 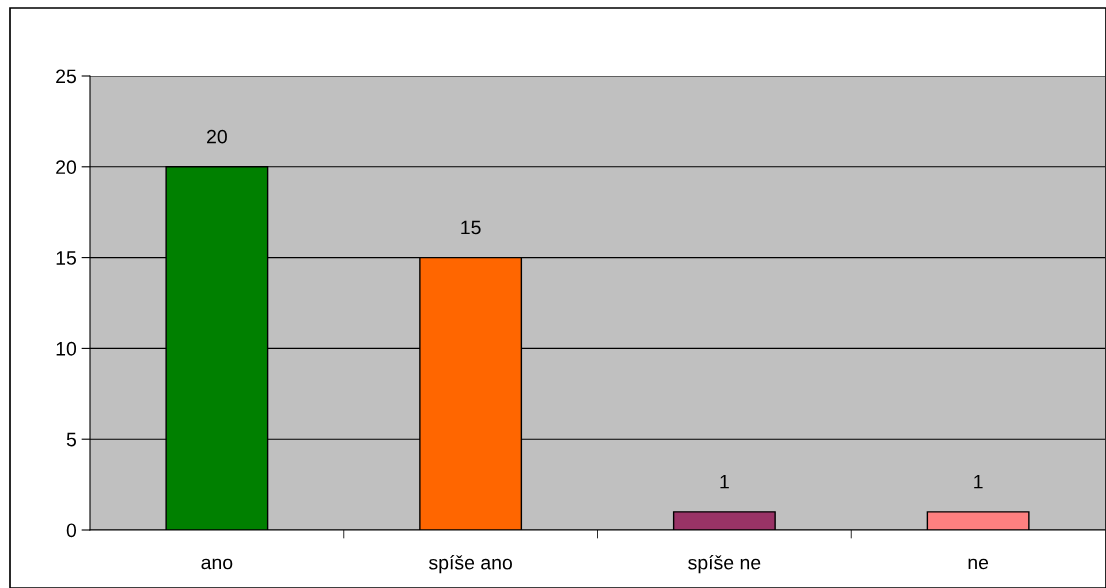 I want to click on x-tick-label: ne, so click(x=978, y=564).